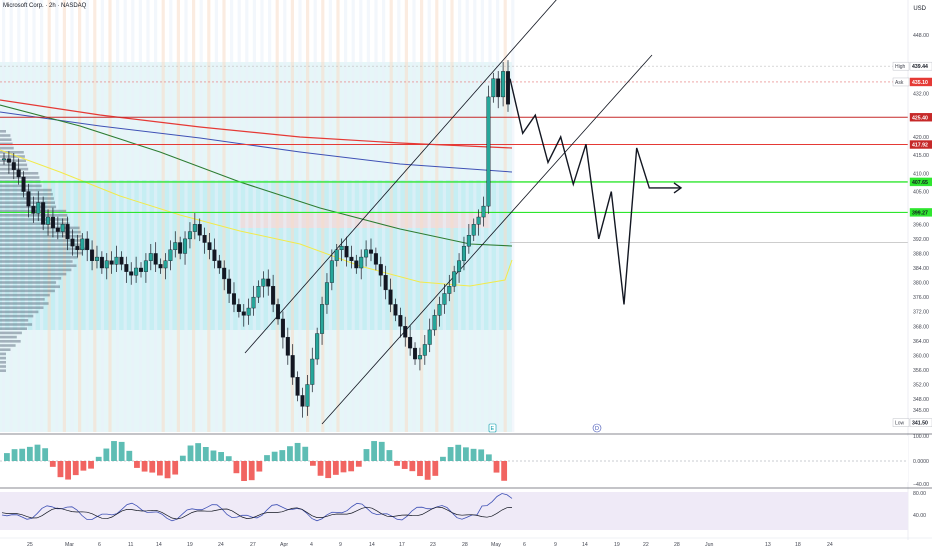 The image size is (932, 555). I want to click on x-tick-label: Apr, so click(284, 545).